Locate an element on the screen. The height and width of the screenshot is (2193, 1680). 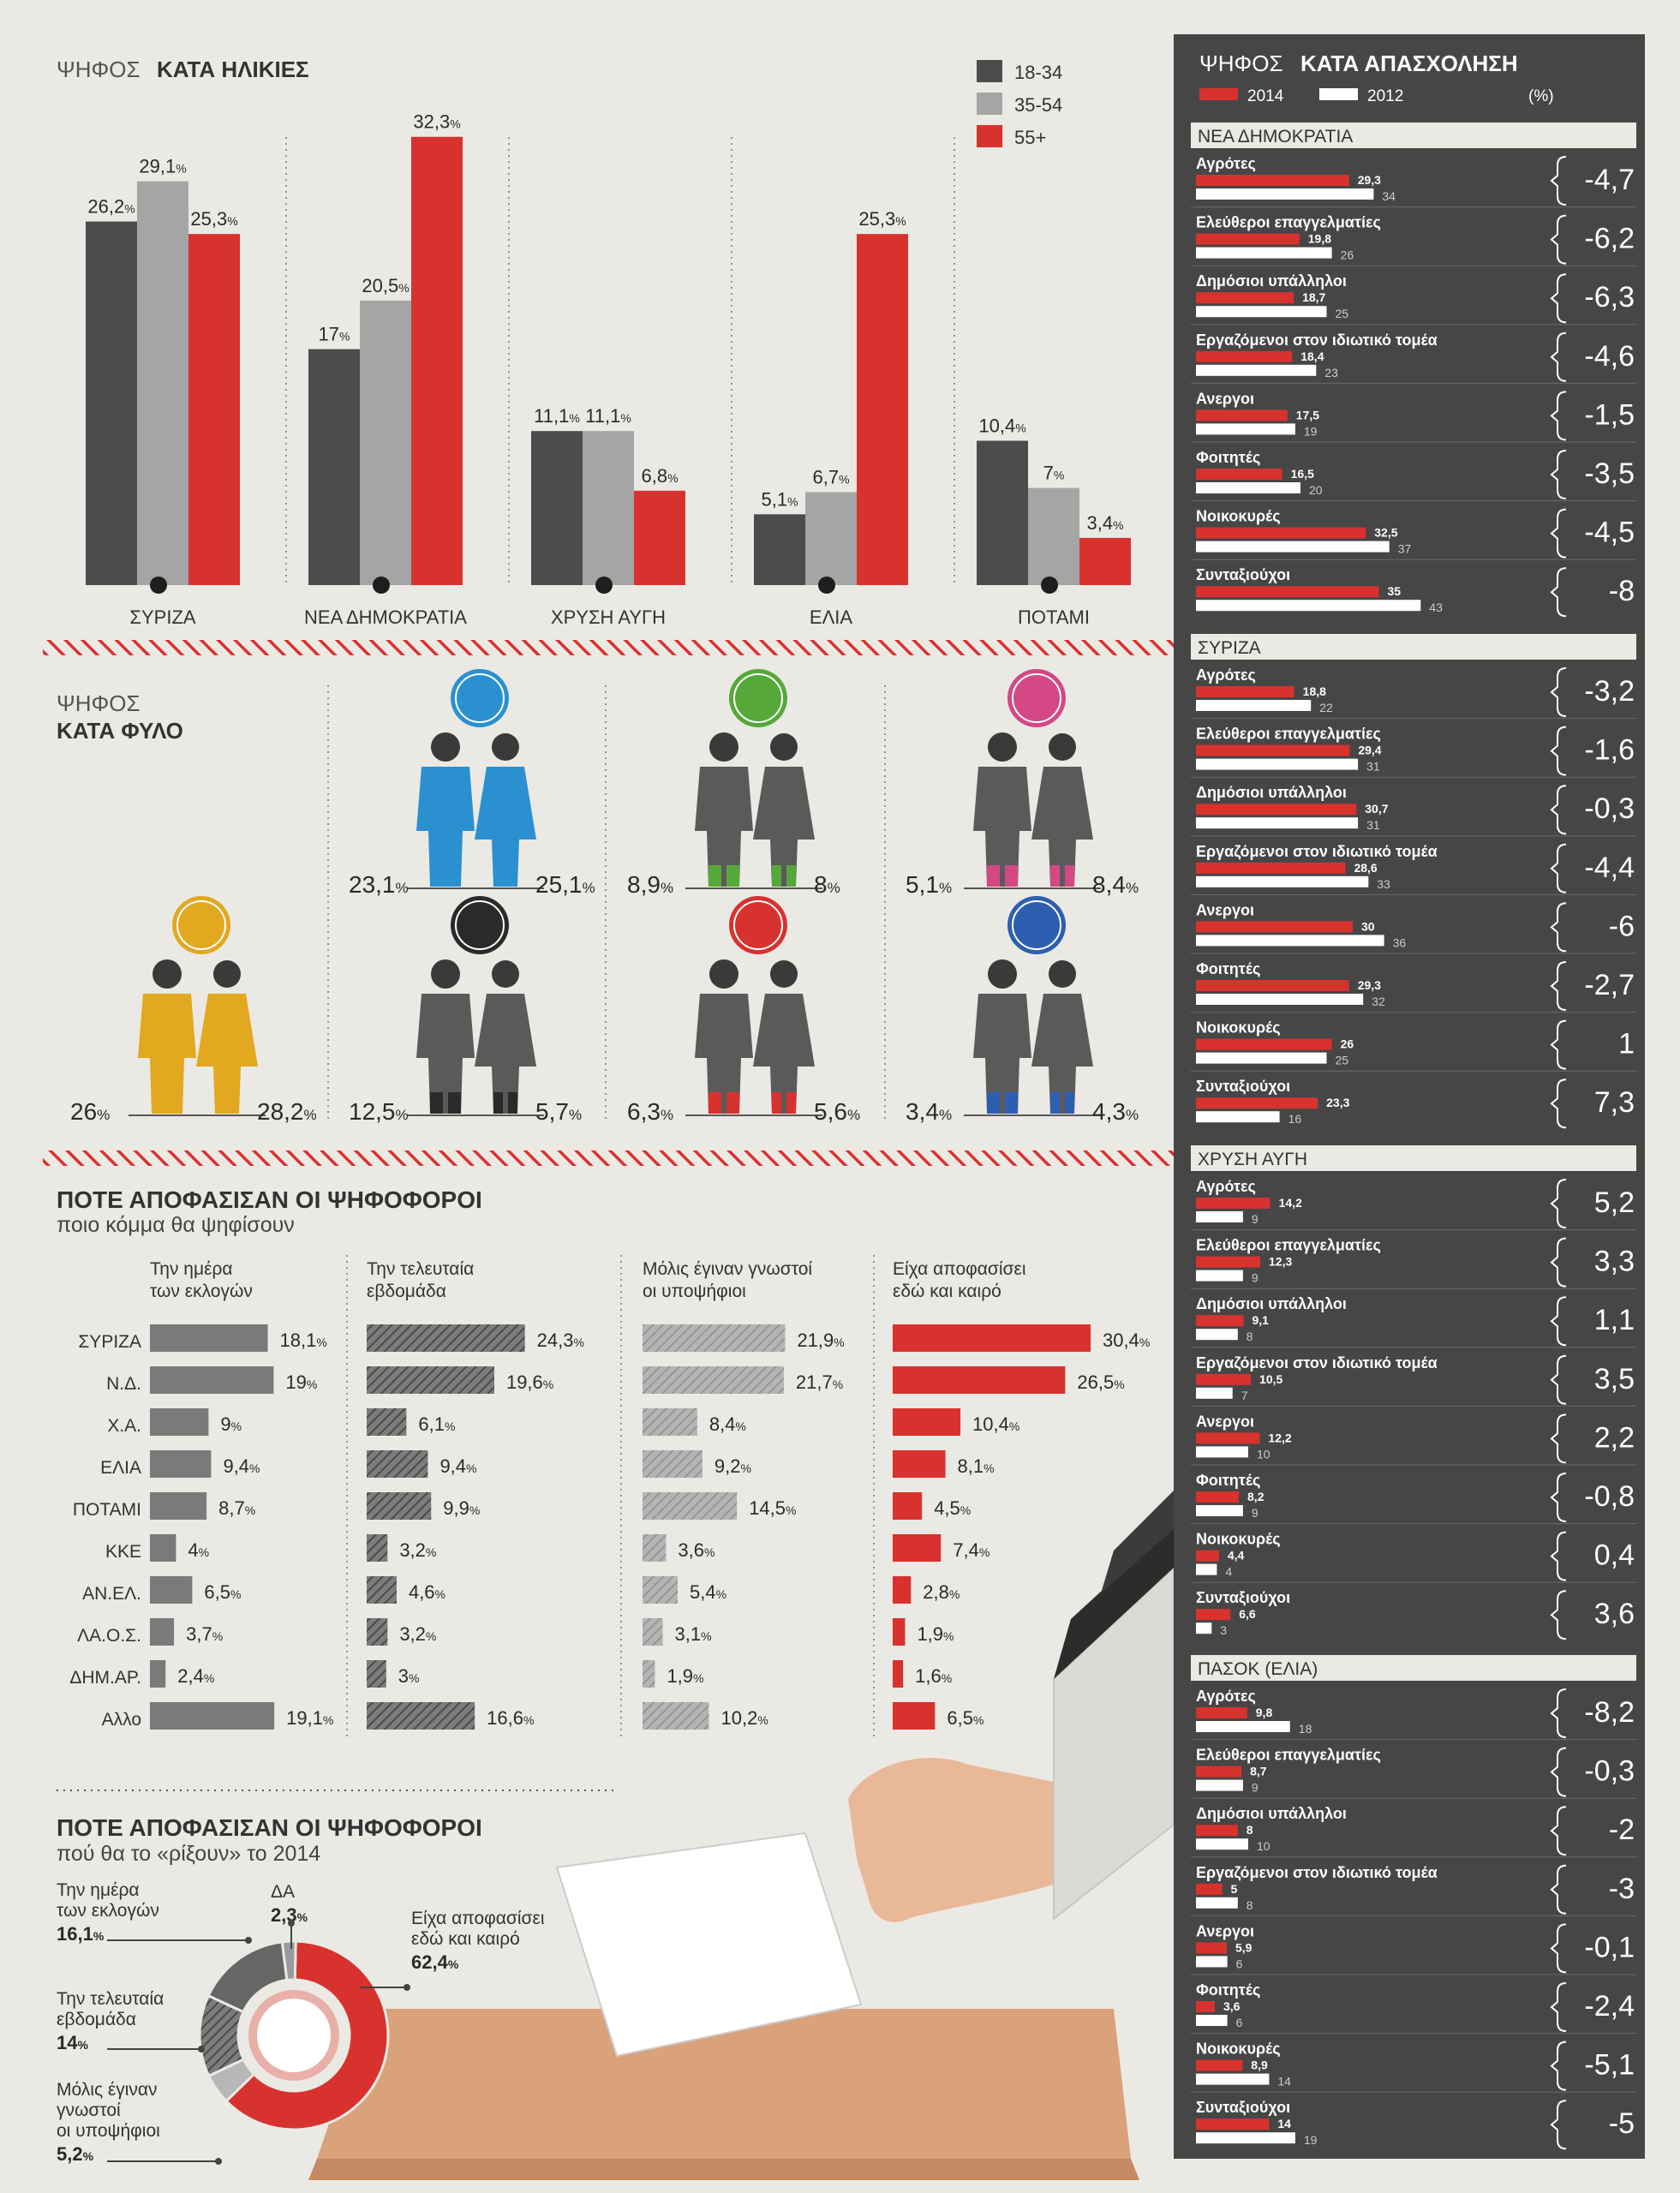
occupation-label: Νοικοκυρές is located at coordinates (1238, 1539).